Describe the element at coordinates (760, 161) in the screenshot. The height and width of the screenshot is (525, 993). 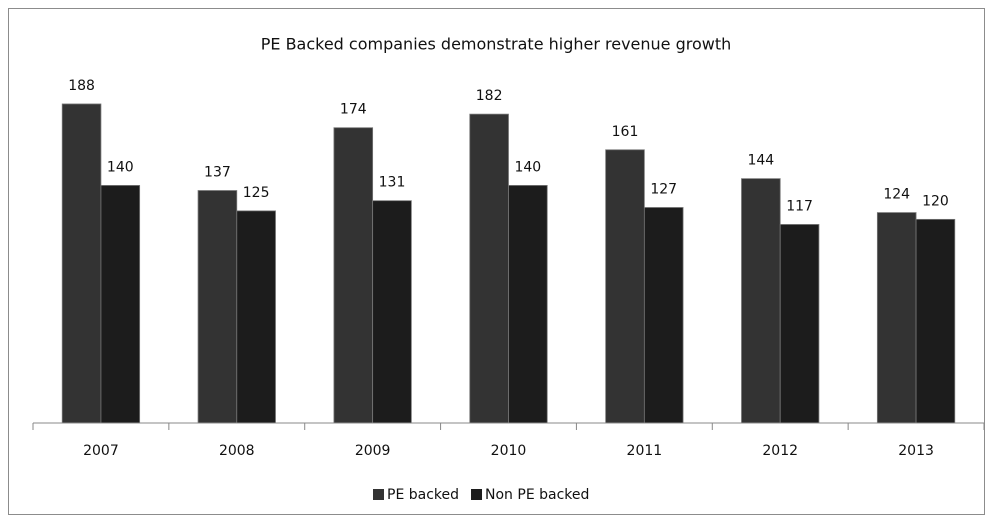
I see `data-label: 144` at that location.